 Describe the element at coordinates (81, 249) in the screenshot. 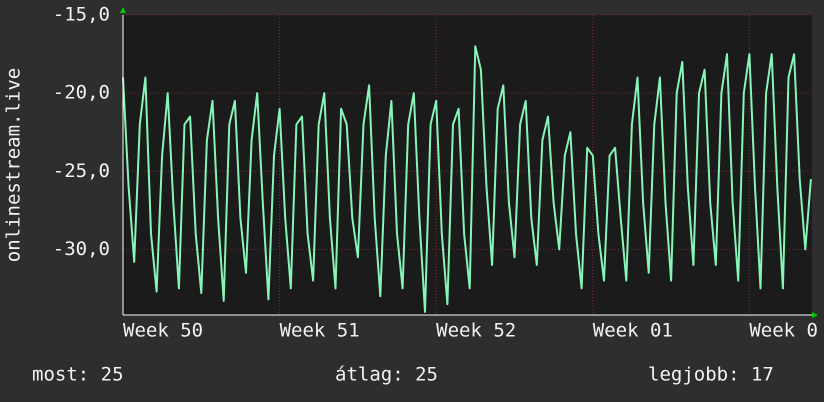

I see `y-tick-label: -30,0` at that location.